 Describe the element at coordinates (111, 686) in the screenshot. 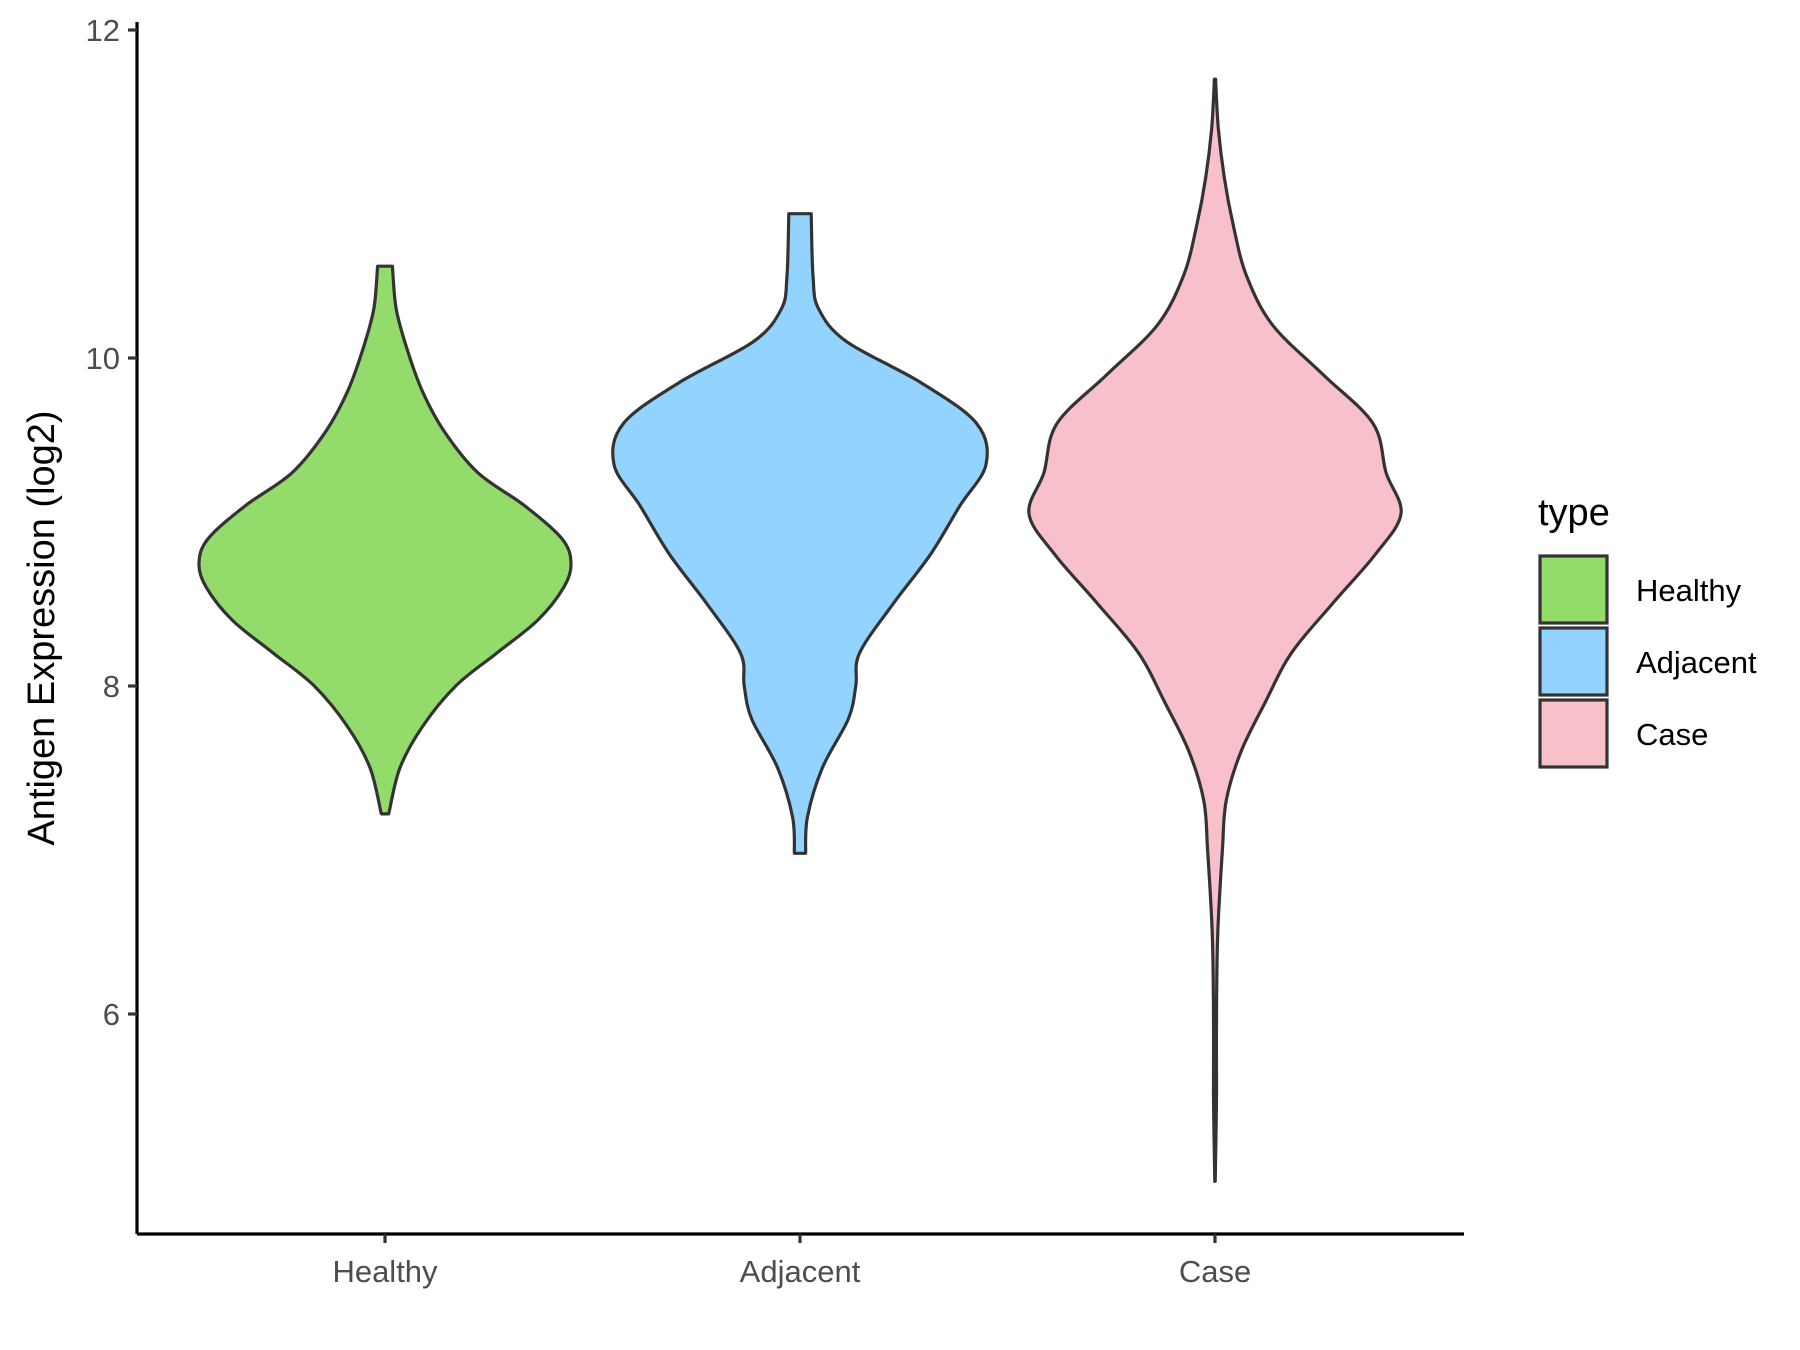

I see `y-tick-label: 8` at that location.